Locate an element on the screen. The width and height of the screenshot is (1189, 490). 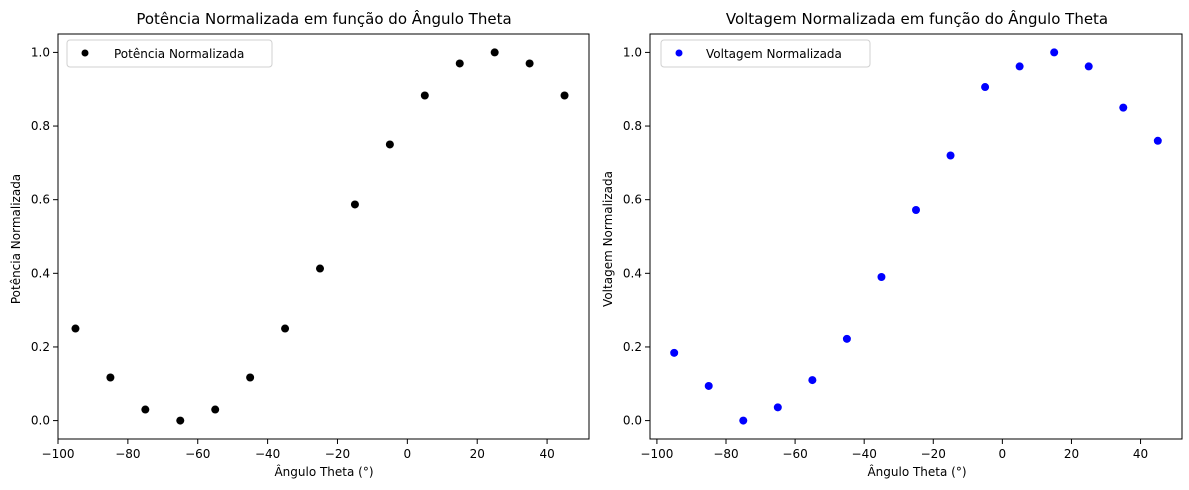
legend: Voltagem Normalizada is located at coordinates (765, 53).